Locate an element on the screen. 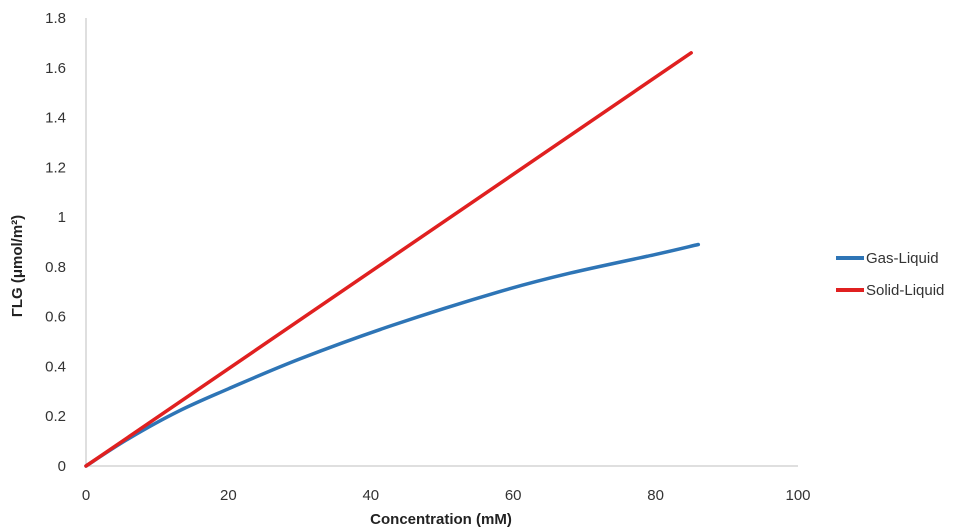  legend: Gas-Liquid Solid-Liquid is located at coordinates (890, 274).